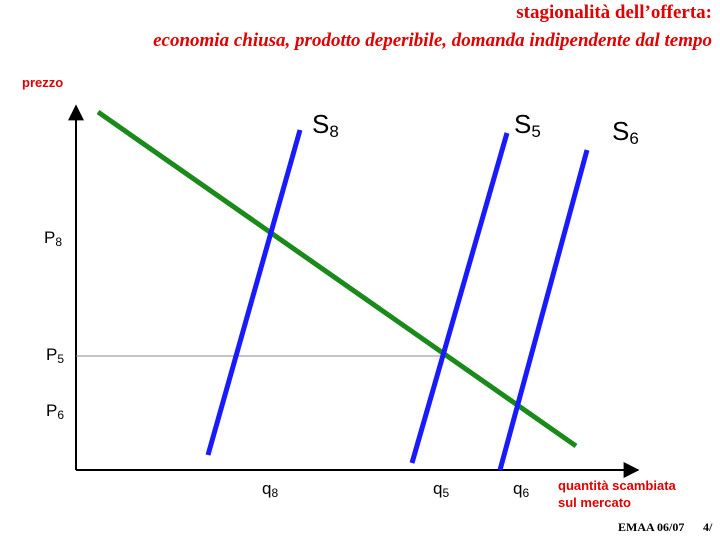  I want to click on y-axis-label: prezzo, so click(42, 82).